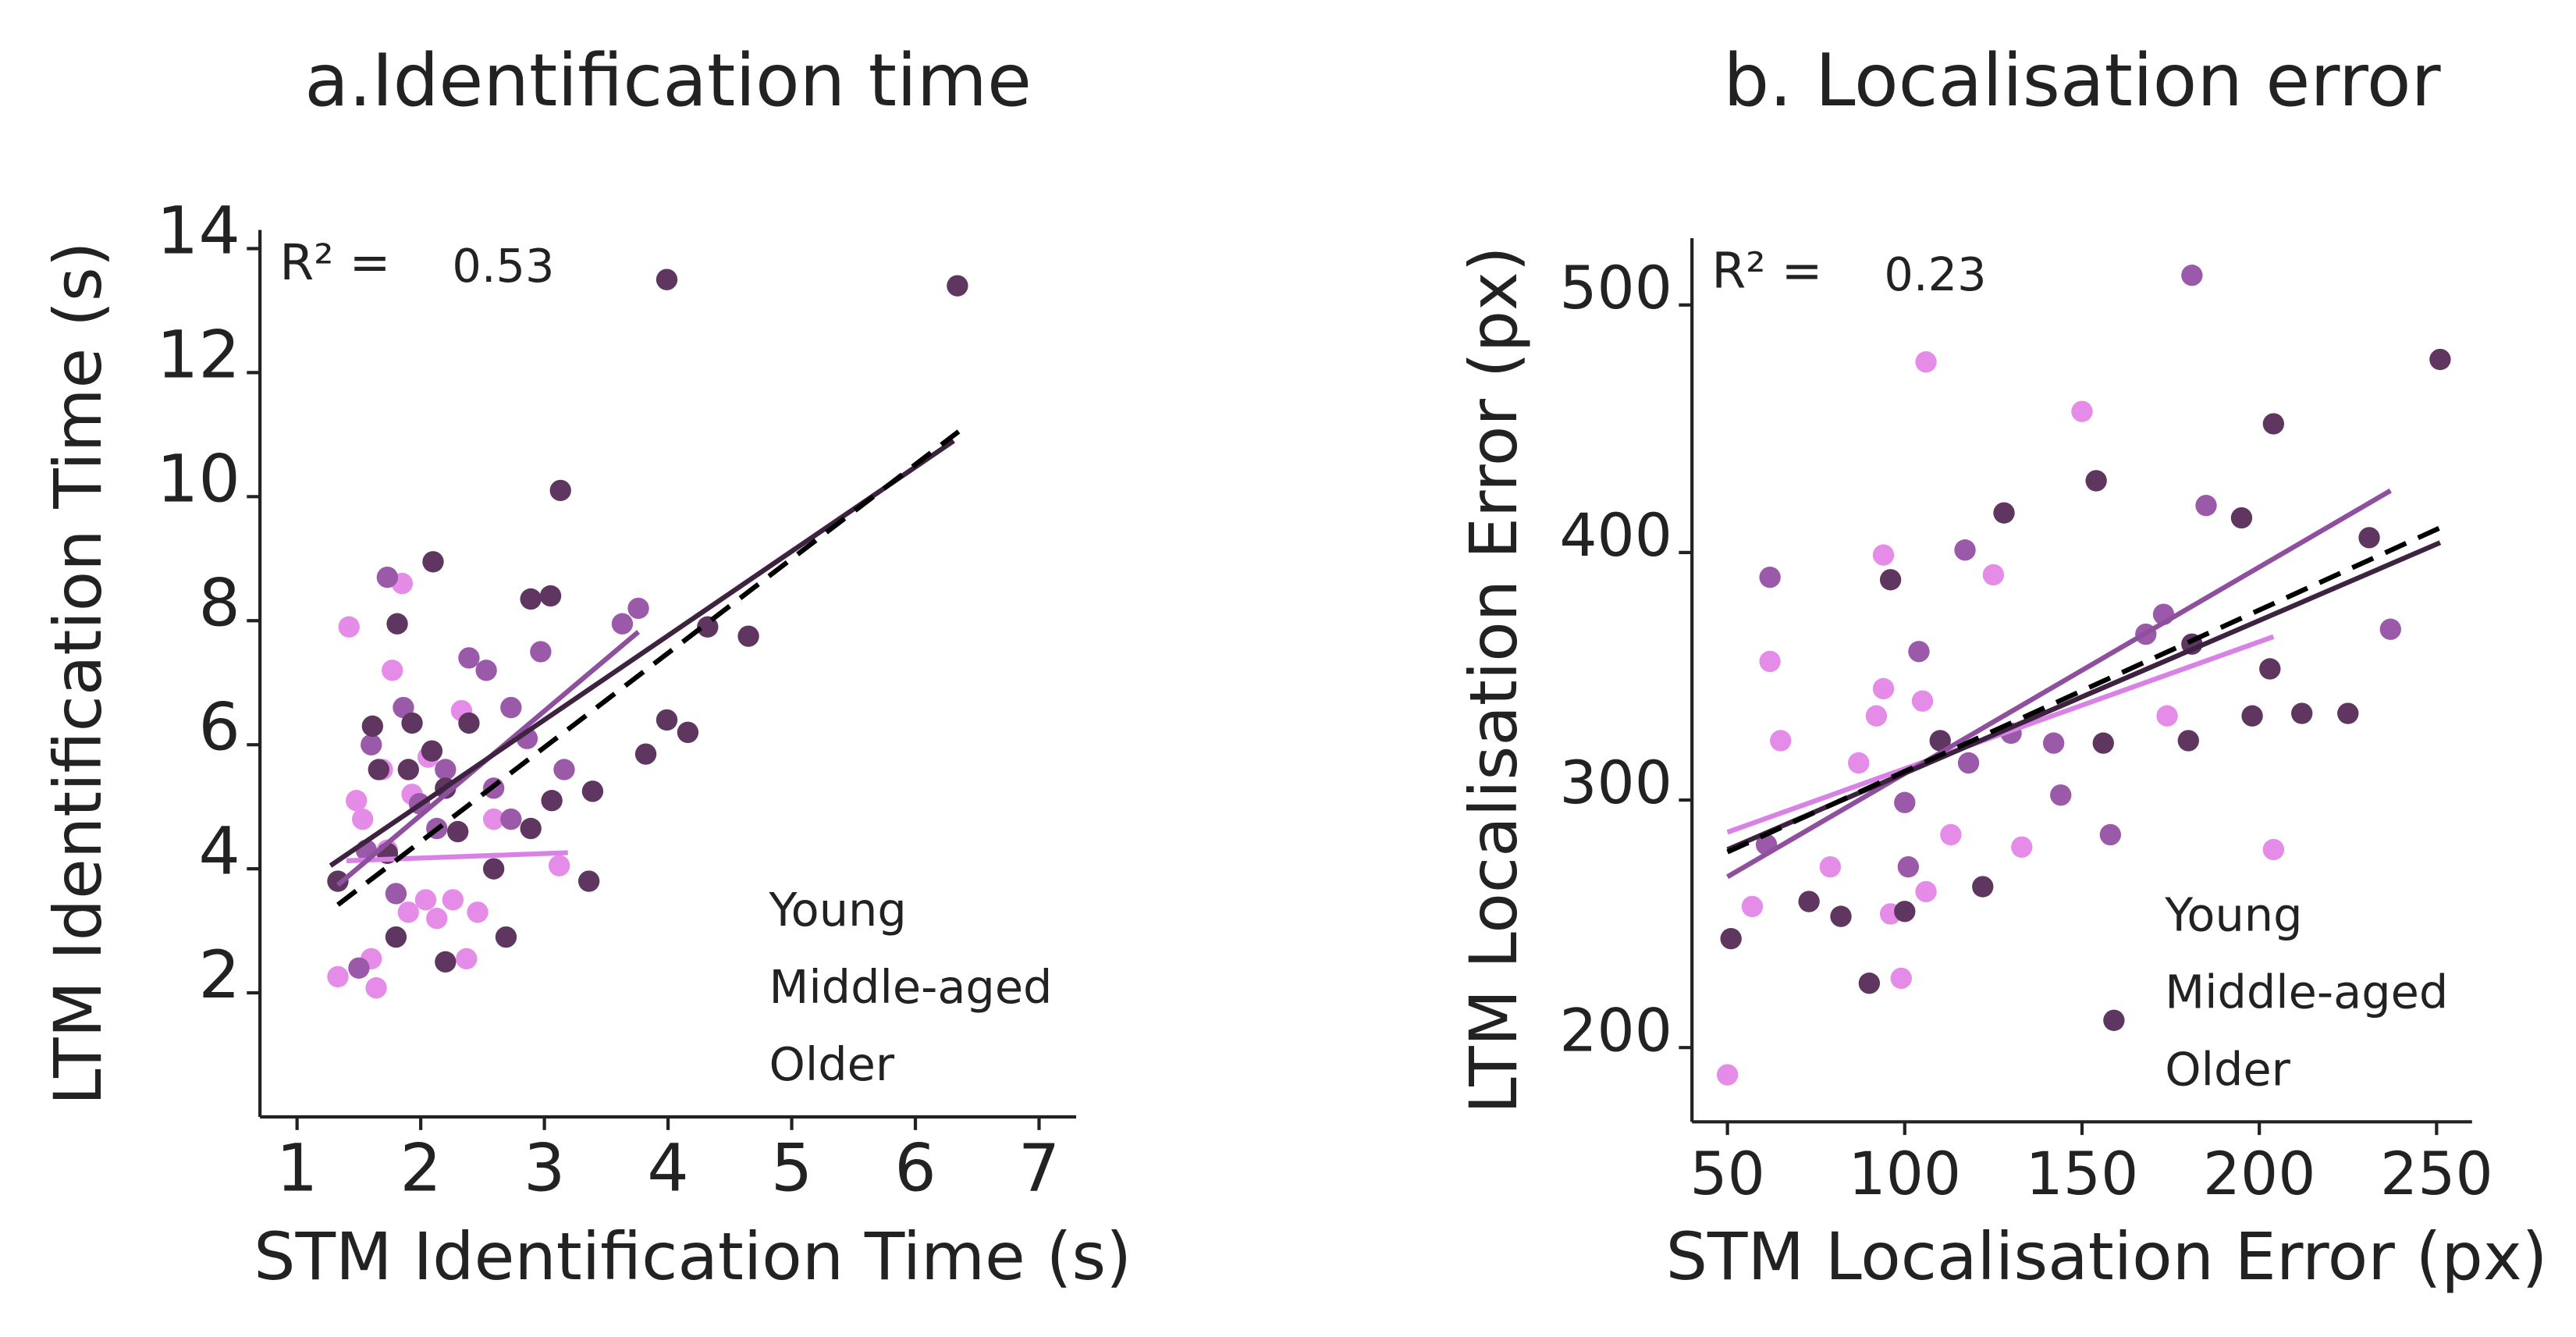 The width and height of the screenshot is (2576, 1337). Describe the element at coordinates (219, 975) in the screenshot. I see `y-tick-label: 2` at that location.